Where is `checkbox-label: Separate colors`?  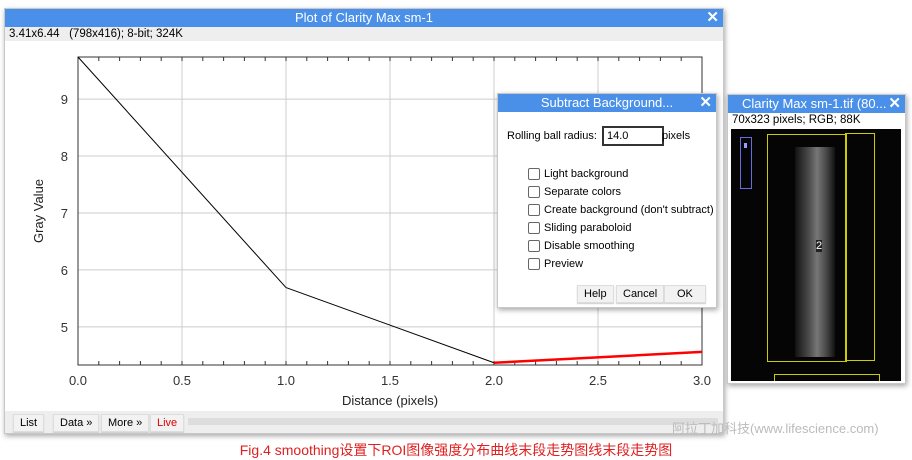
checkbox-label: Separate colors is located at coordinates (583, 192).